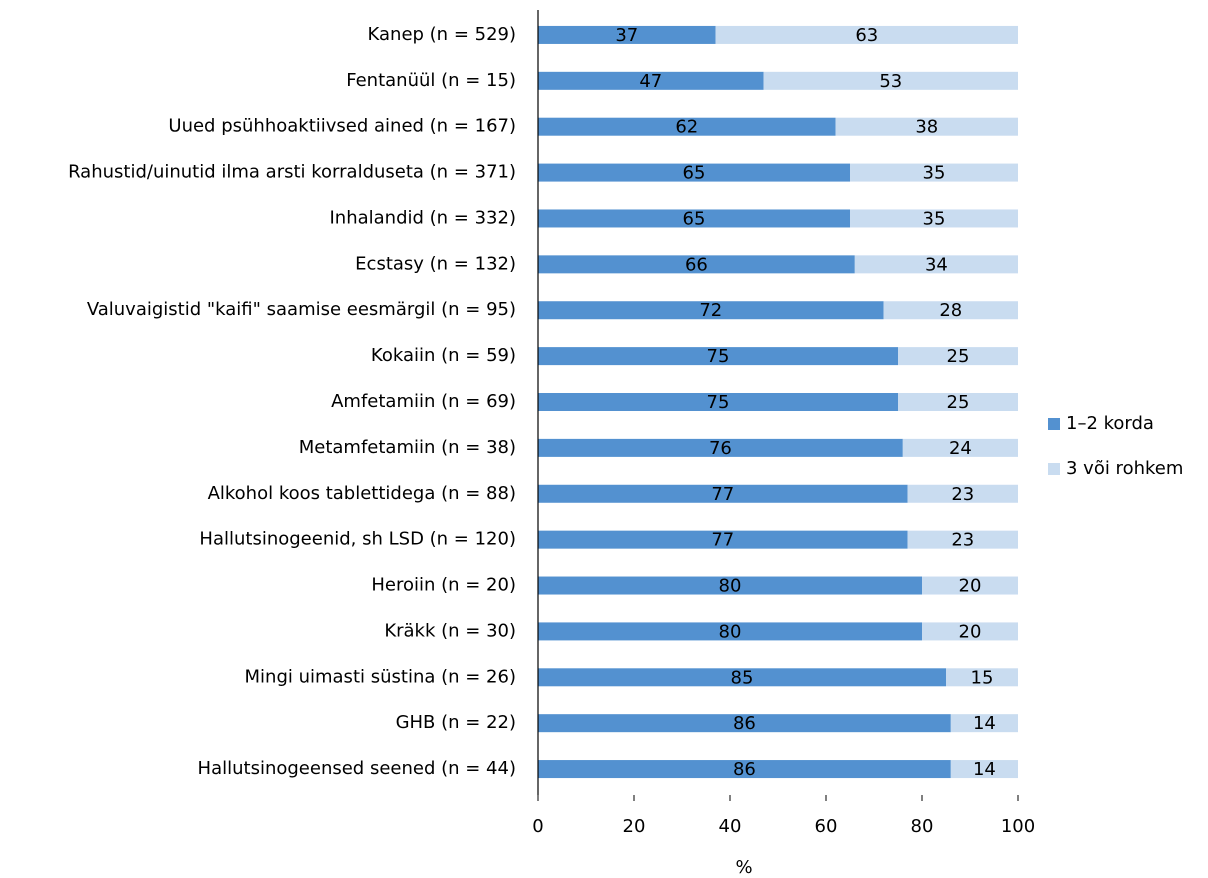  What do you see at coordinates (442, 34) in the screenshot?
I see `y-tick-label: Kanep (n = 529)` at bounding box center [442, 34].